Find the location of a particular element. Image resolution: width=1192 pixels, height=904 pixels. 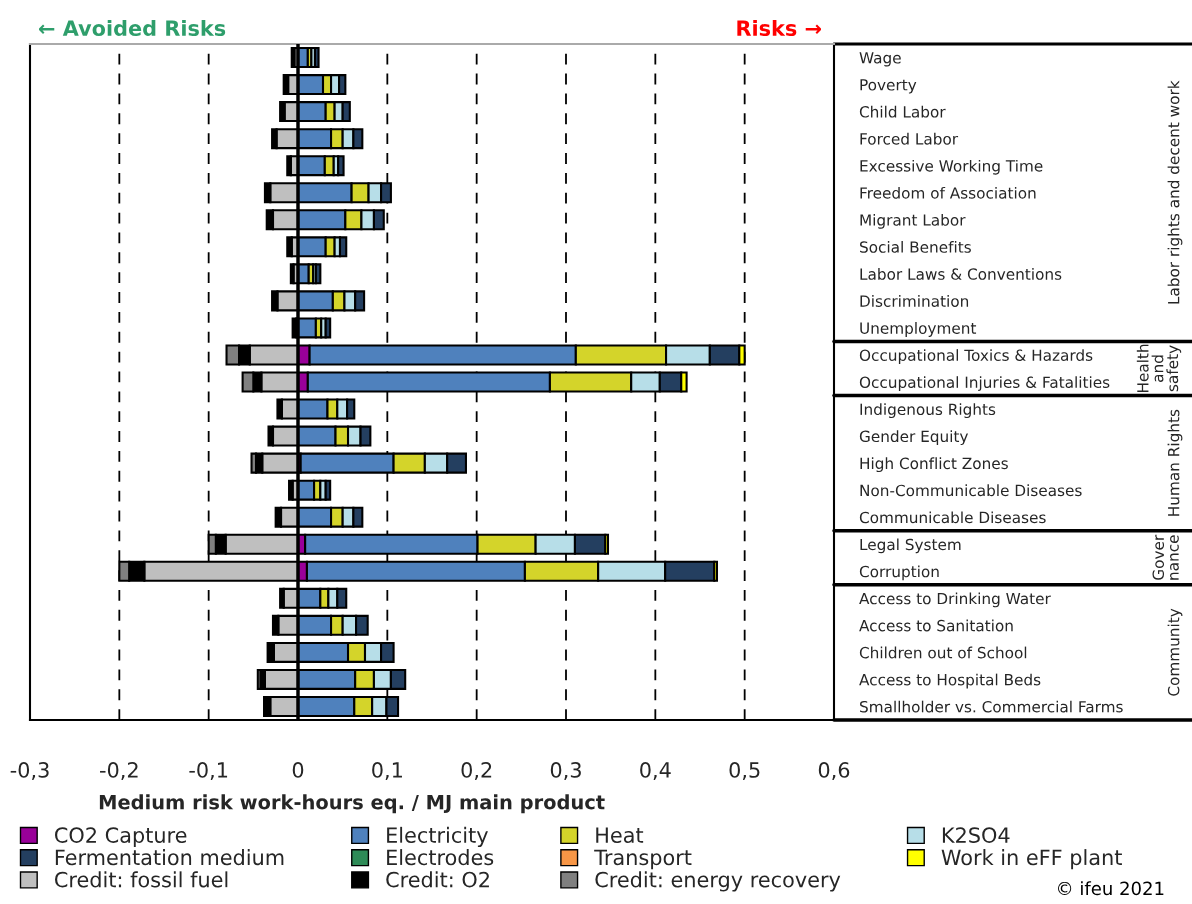

x-tick-label: -0,3 is located at coordinates (29, 771).